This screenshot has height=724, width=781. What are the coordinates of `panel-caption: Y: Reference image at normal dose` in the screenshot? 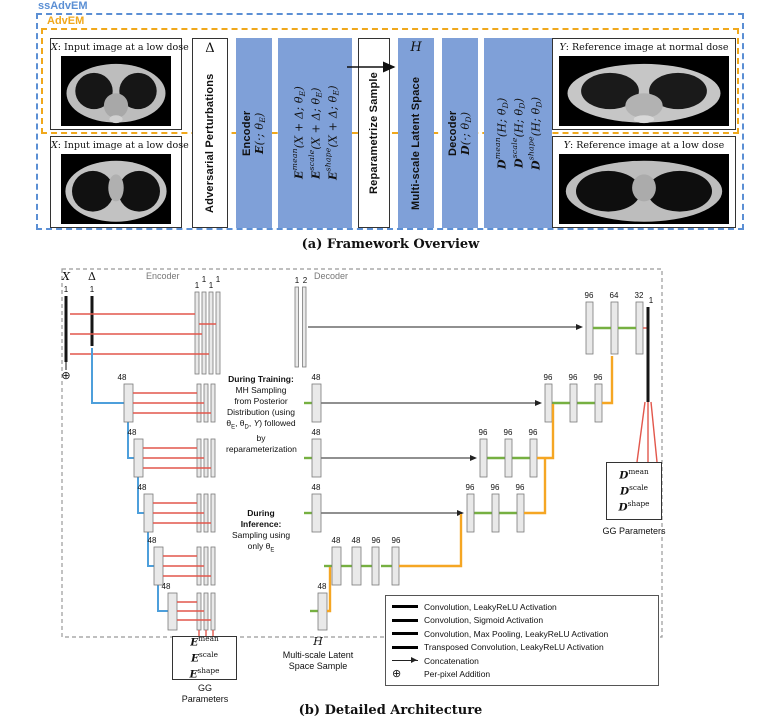 It's located at (644, 47).